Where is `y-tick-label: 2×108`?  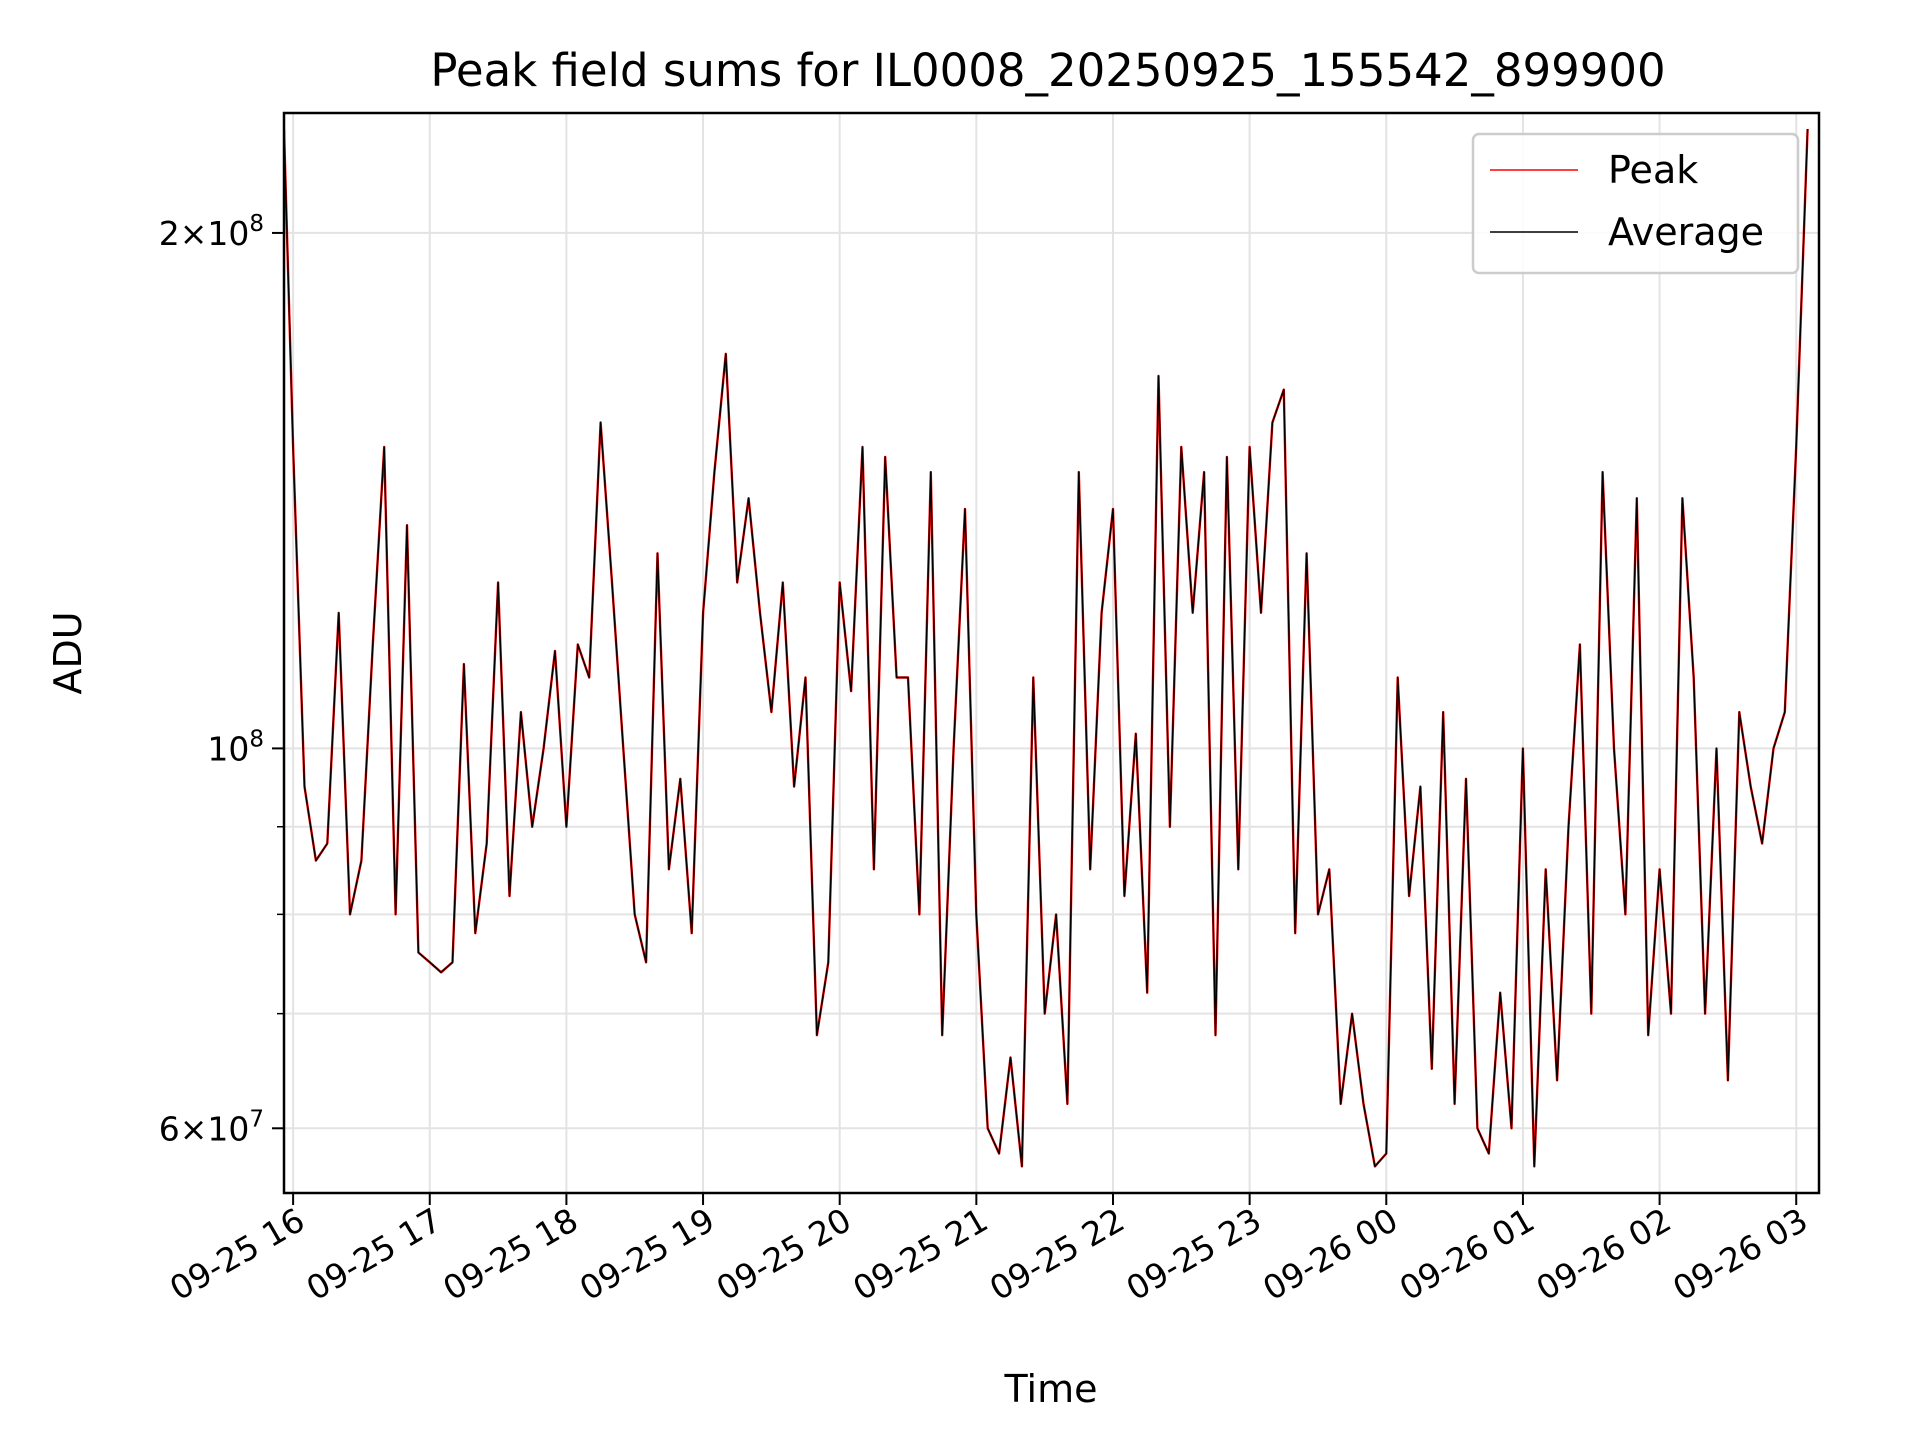
y-tick-label: 2×108 is located at coordinates (211, 232).